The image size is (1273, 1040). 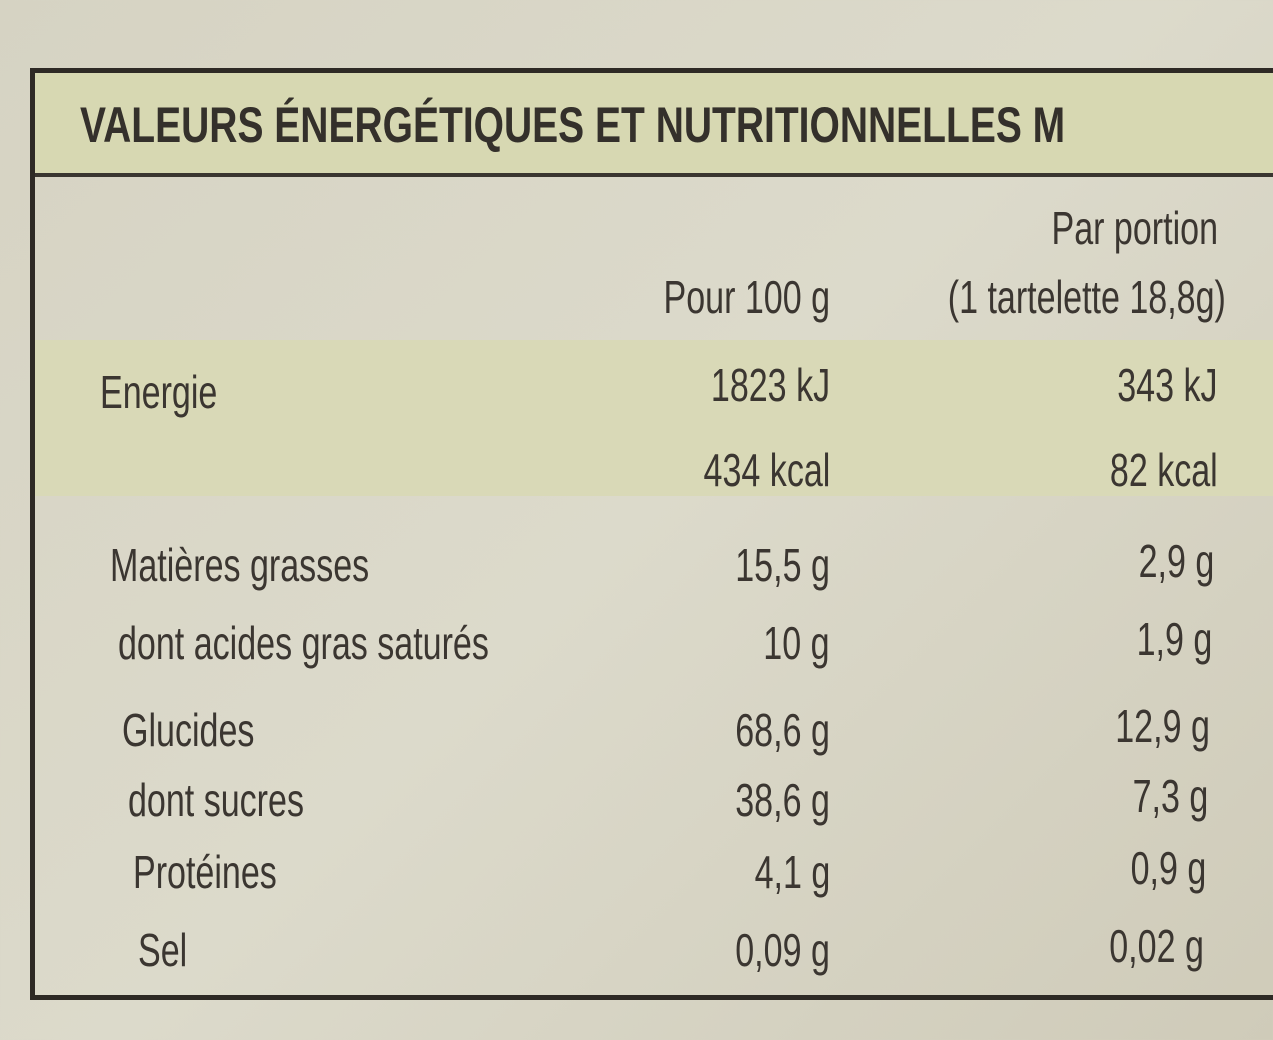 I want to click on value-per-100g: 68,6 g, so click(x=782, y=730).